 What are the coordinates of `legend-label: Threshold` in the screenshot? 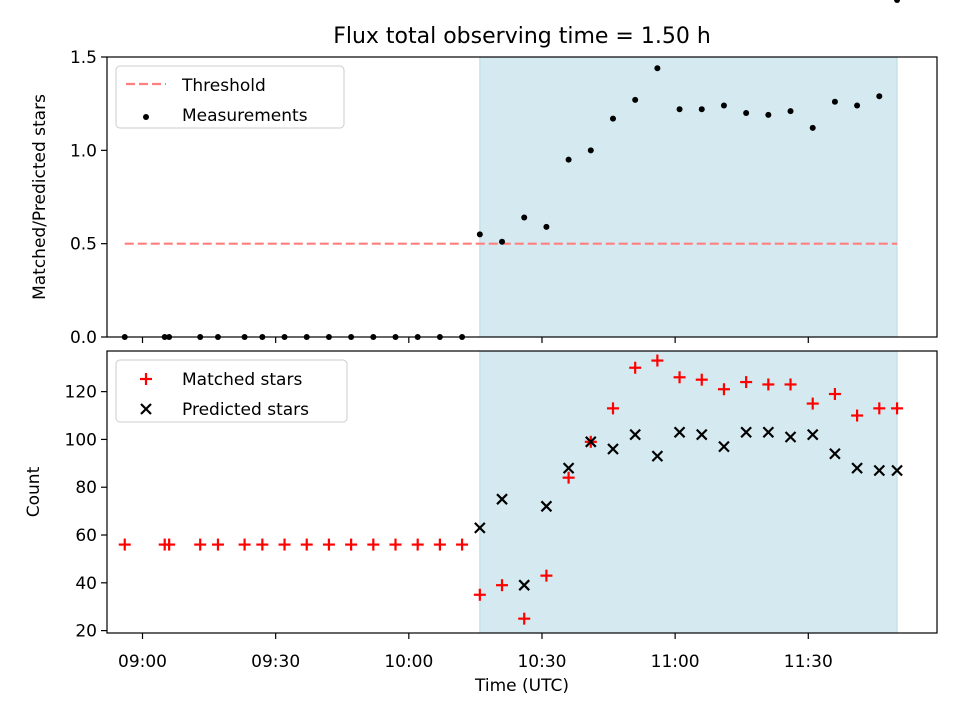 It's located at (223, 86).